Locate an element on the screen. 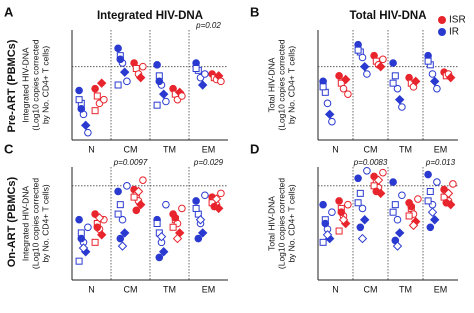 The image size is (474, 313). panel-letter: C is located at coordinates (9, 148).